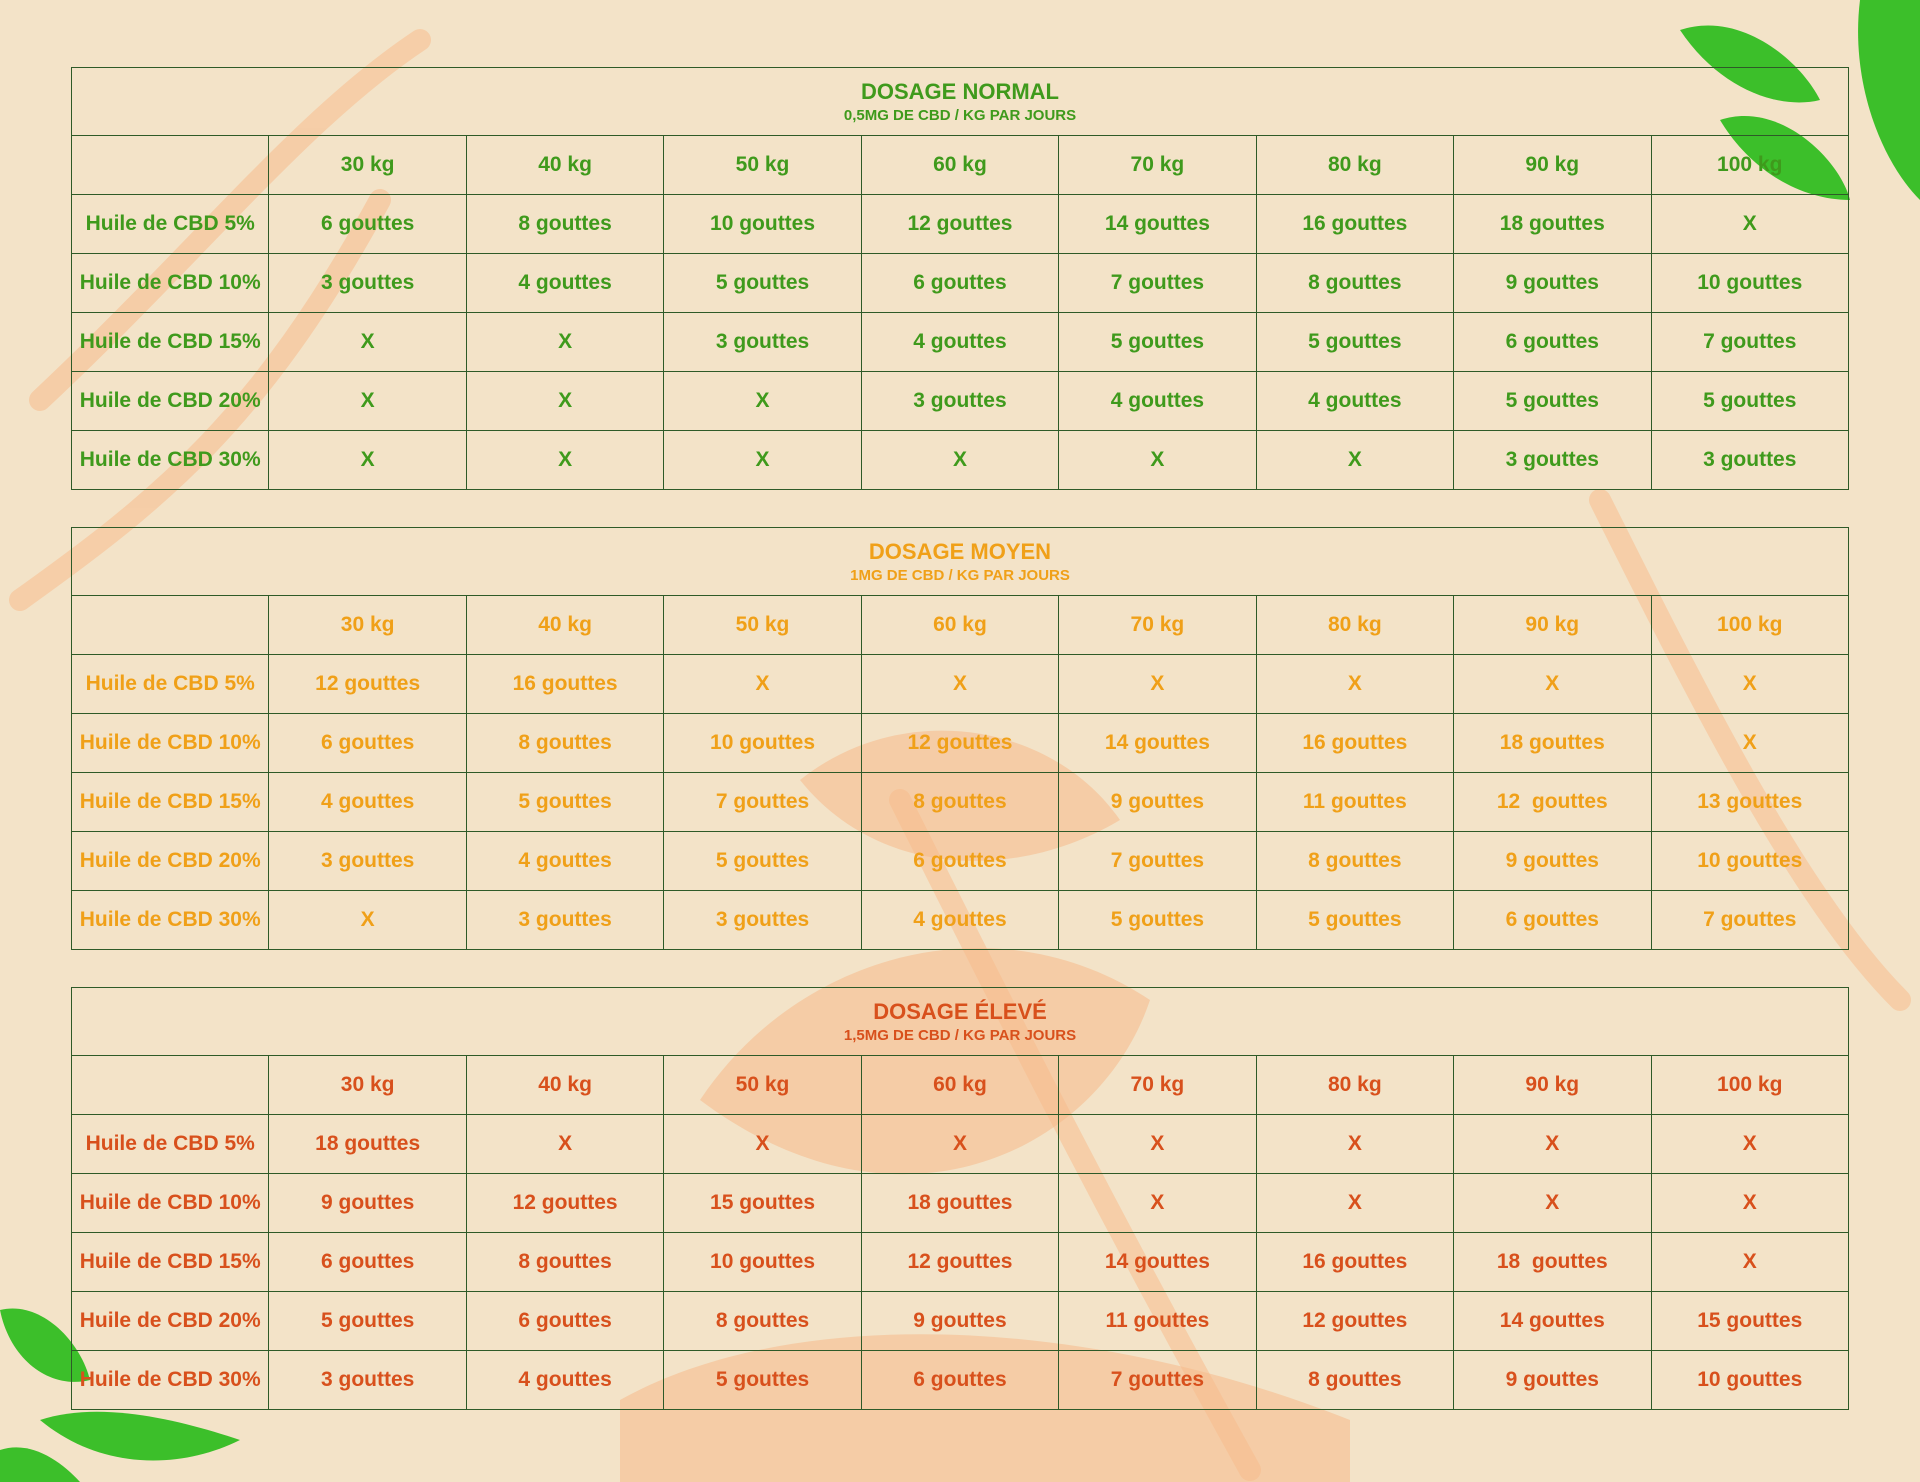 This screenshot has width=1920, height=1482. What do you see at coordinates (762, 1203) in the screenshot?
I see `dosage-cell: 15 gouttes` at bounding box center [762, 1203].